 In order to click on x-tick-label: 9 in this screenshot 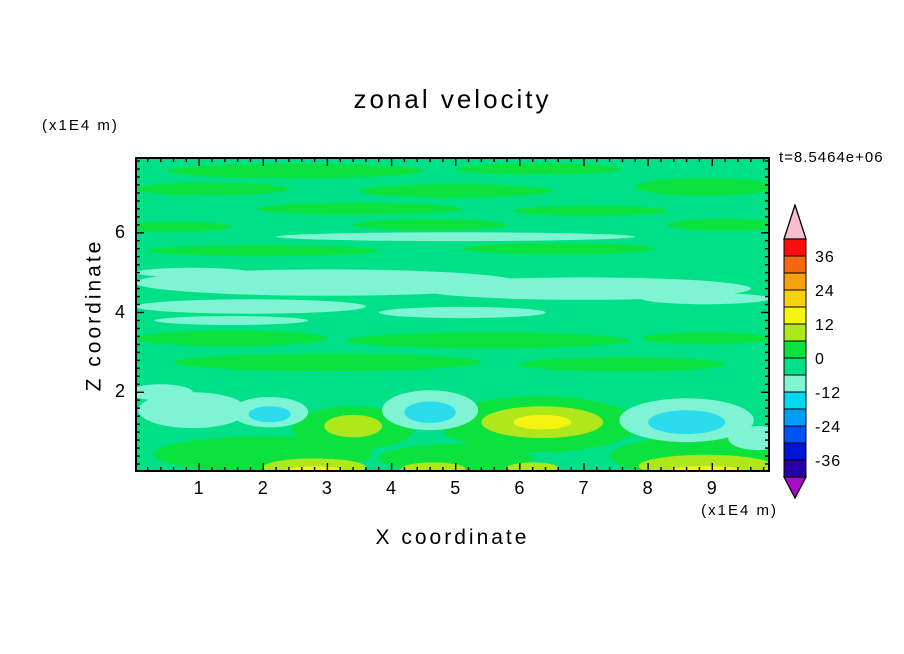, I will do `click(712, 488)`.